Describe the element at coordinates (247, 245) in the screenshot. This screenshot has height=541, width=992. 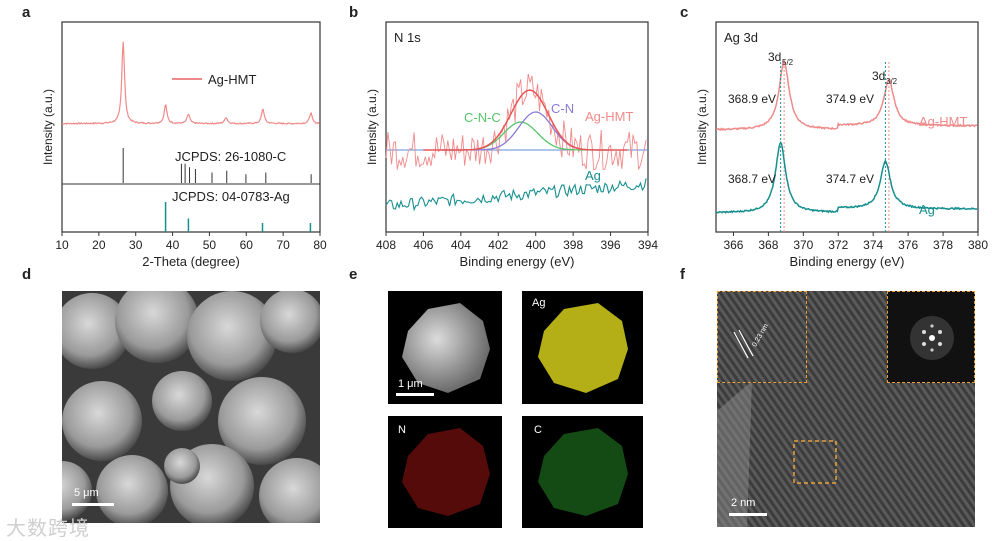
I see `chart-a-xtick-label: 60` at that location.